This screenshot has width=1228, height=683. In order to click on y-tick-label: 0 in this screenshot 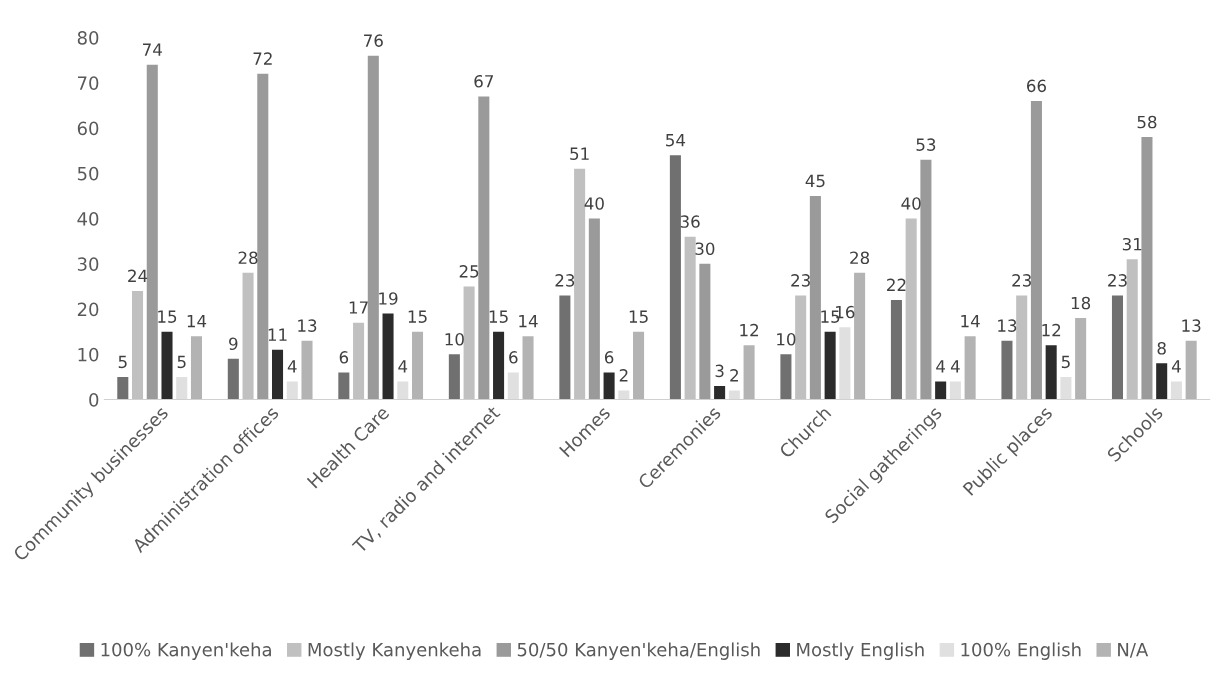, I will do `click(94, 400)`.